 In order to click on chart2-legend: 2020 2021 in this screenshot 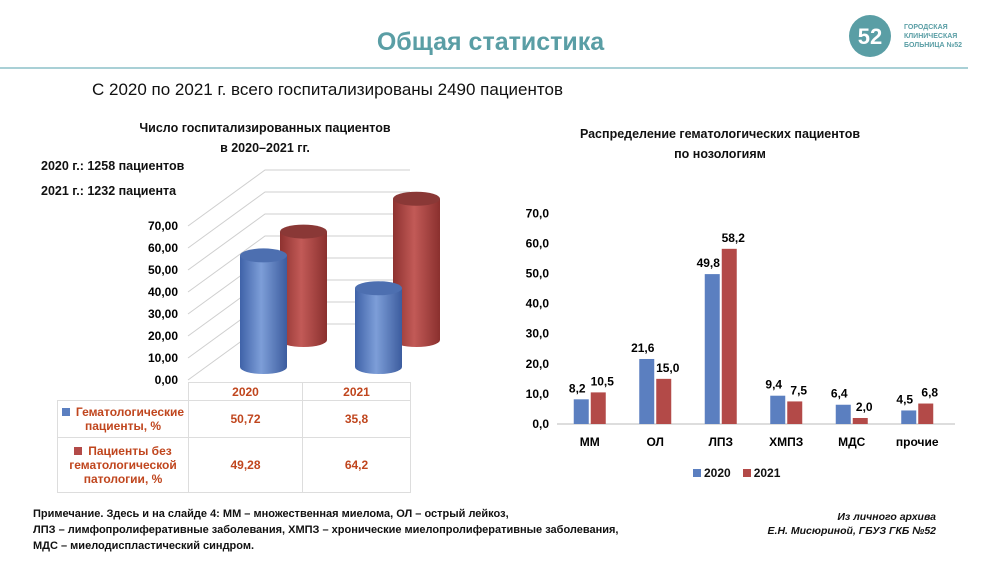, I will do `click(736, 473)`.